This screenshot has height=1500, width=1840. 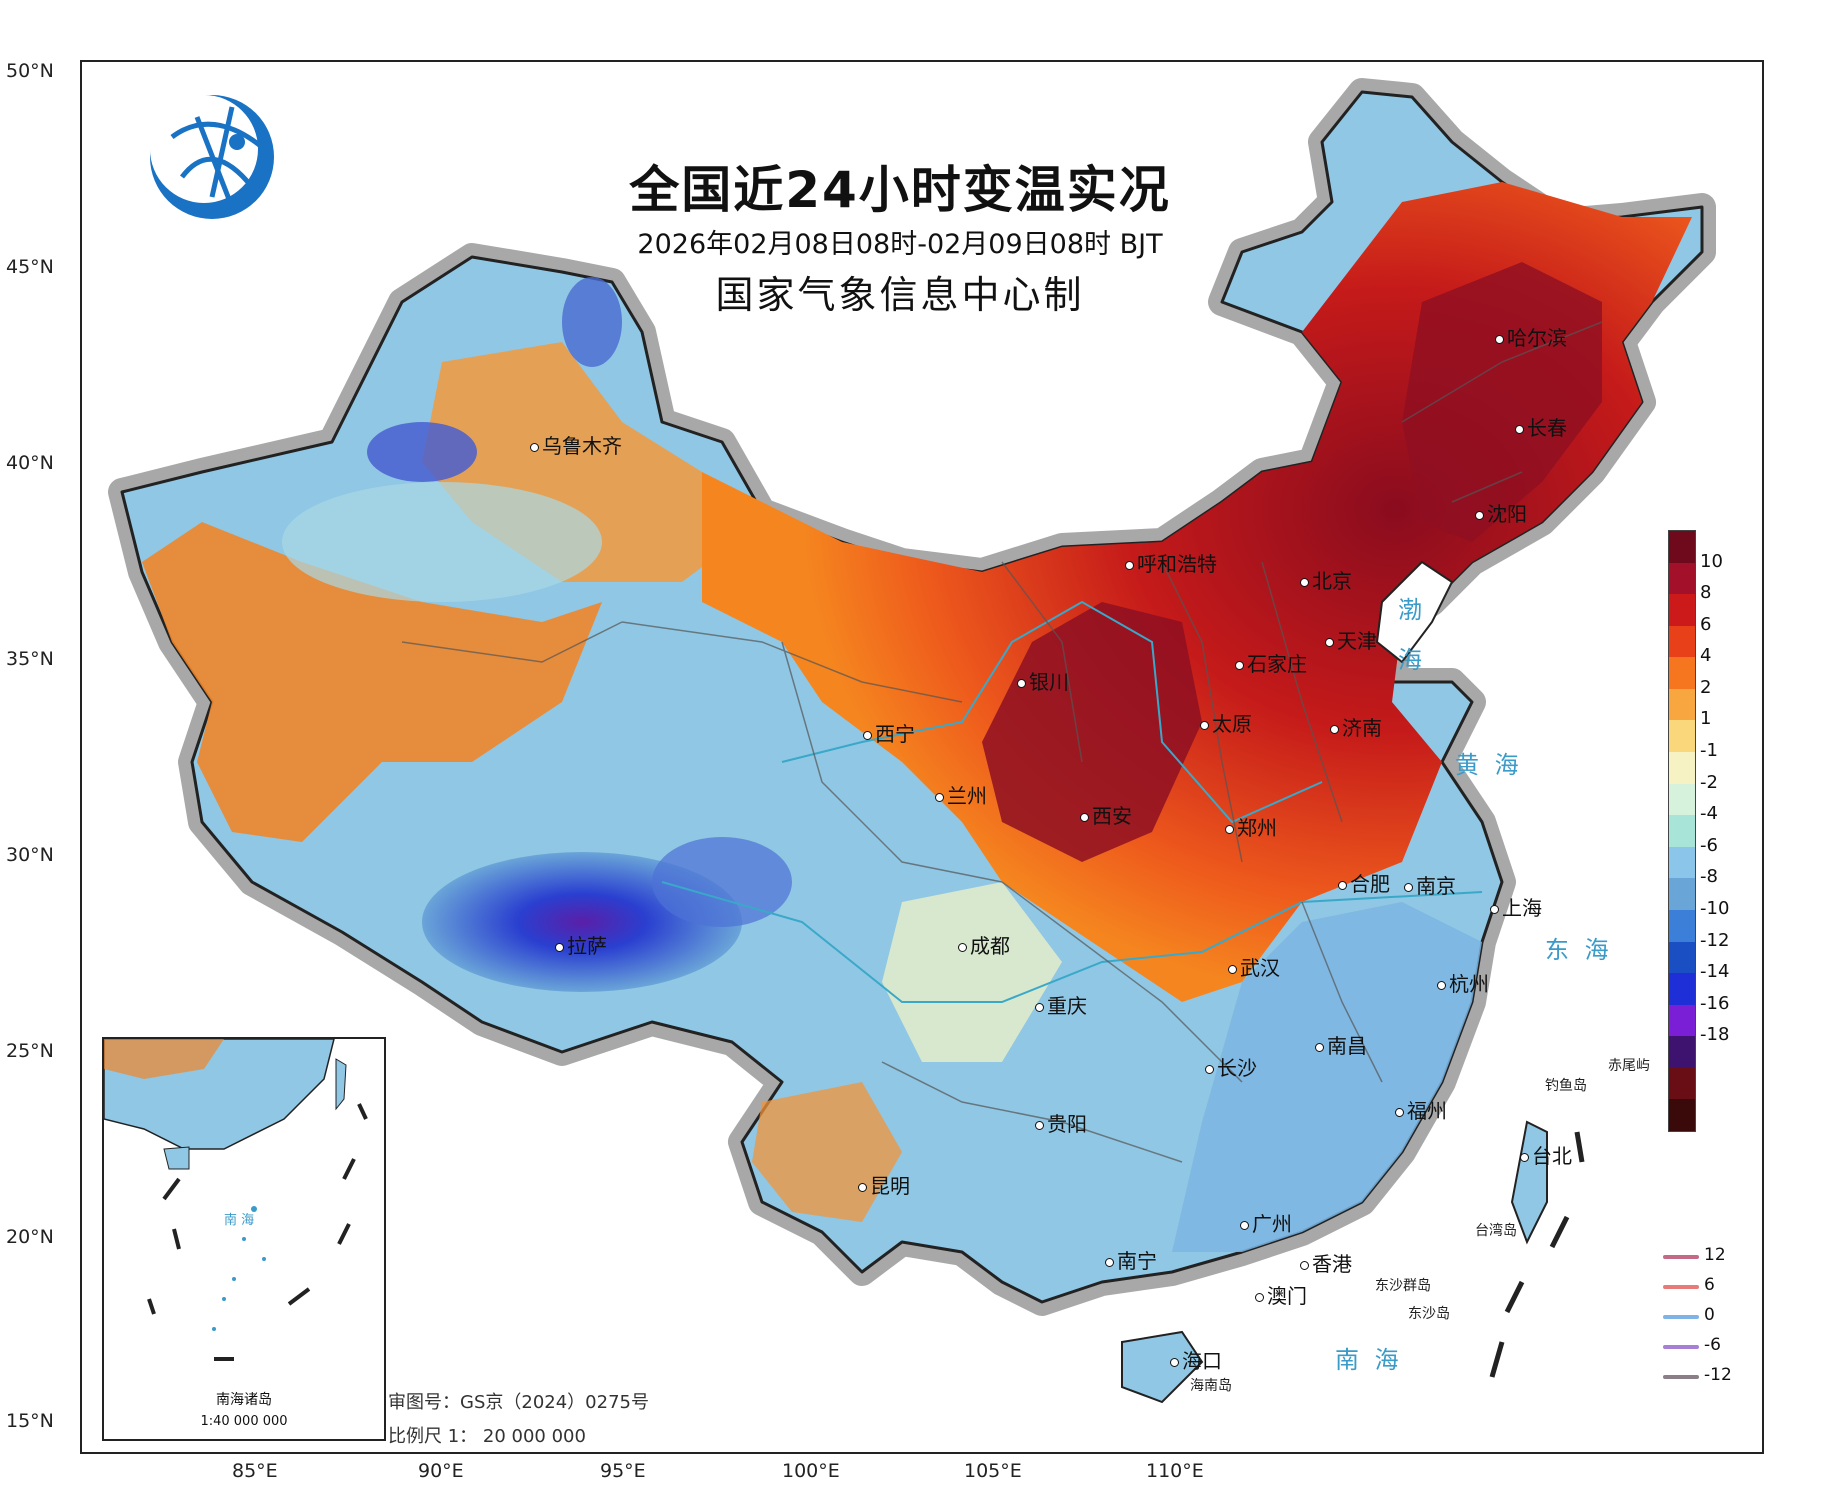 What do you see at coordinates (1412, 610) in the screenshot?
I see `sea-label: 渤` at bounding box center [1412, 610].